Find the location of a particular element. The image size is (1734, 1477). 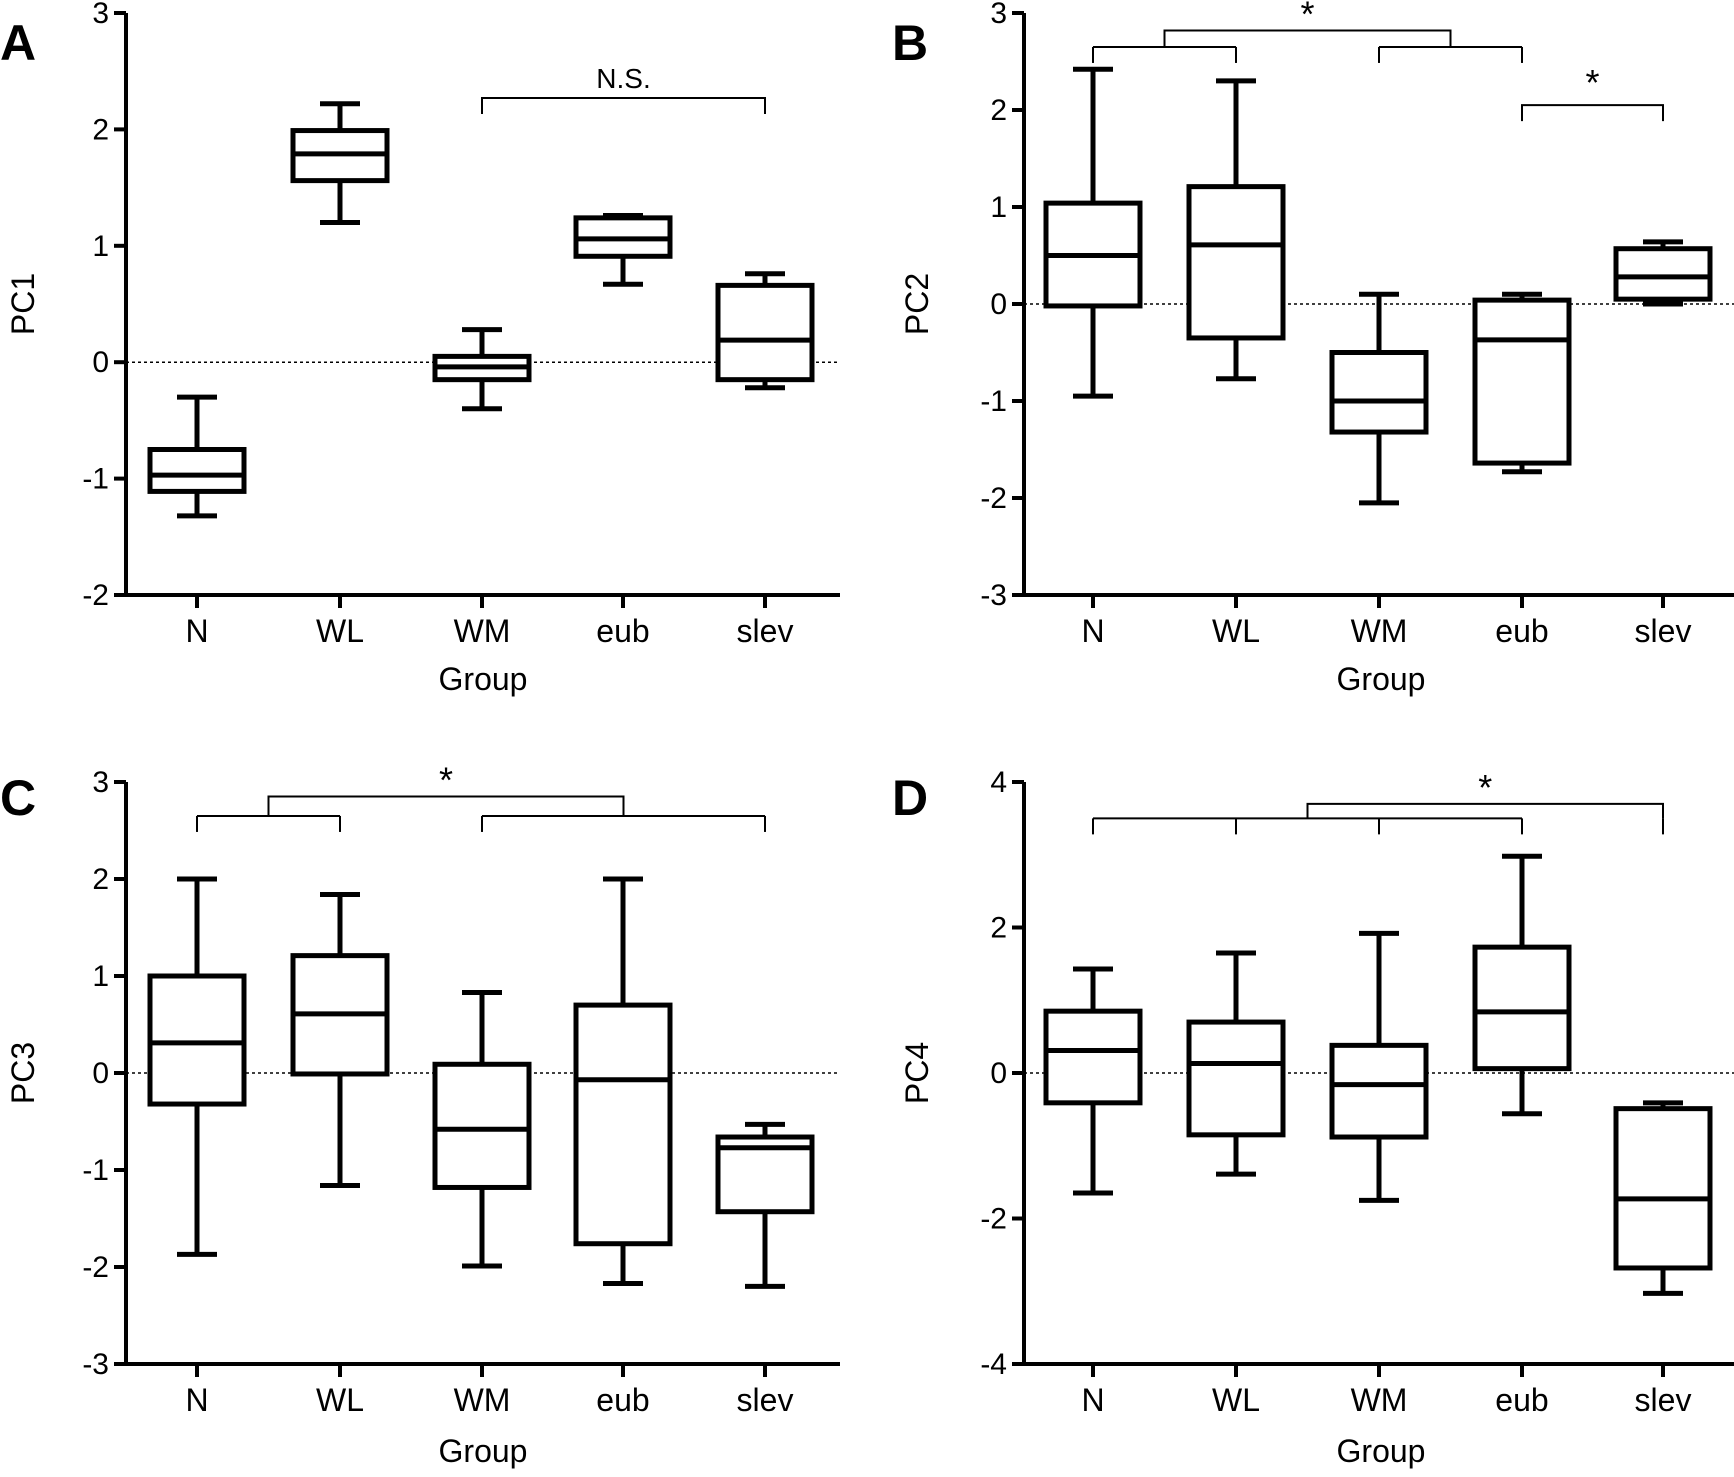

significance-bracket: N.S. is located at coordinates (623, 88).